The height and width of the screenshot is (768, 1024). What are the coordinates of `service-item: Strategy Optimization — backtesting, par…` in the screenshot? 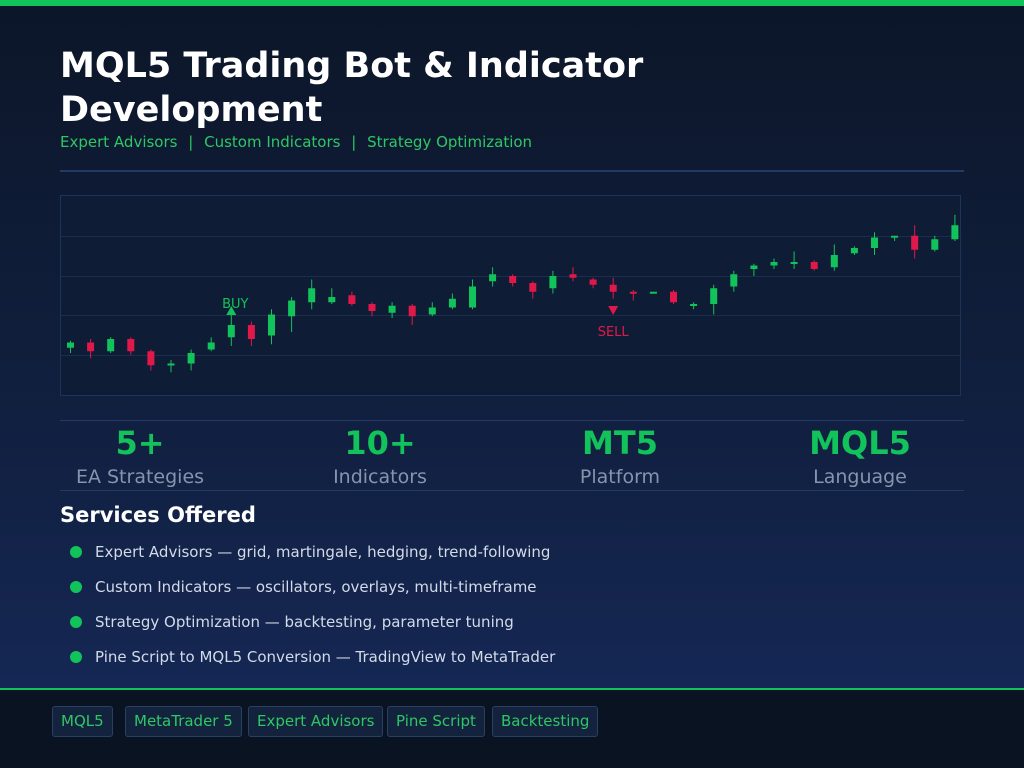 It's located at (292, 622).